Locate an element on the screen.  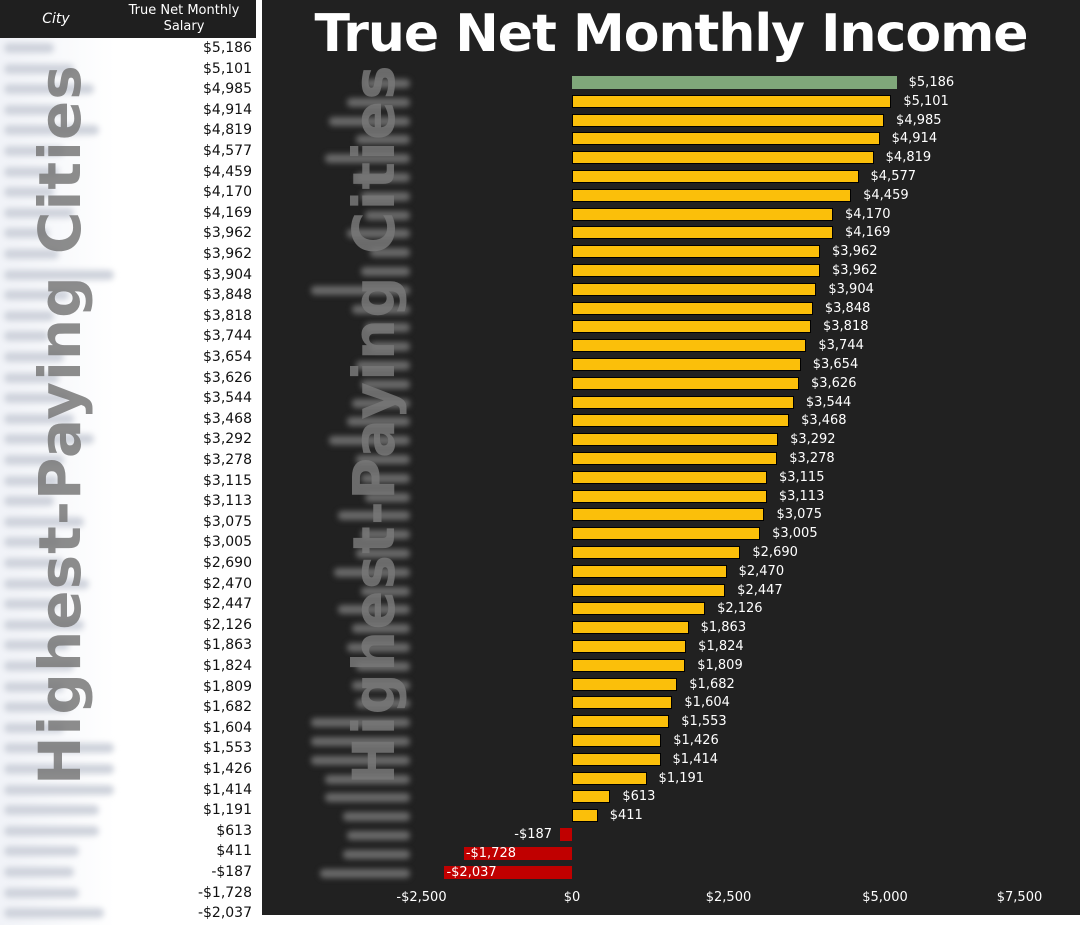
value-label: $3,075 is located at coordinates (799, 515).